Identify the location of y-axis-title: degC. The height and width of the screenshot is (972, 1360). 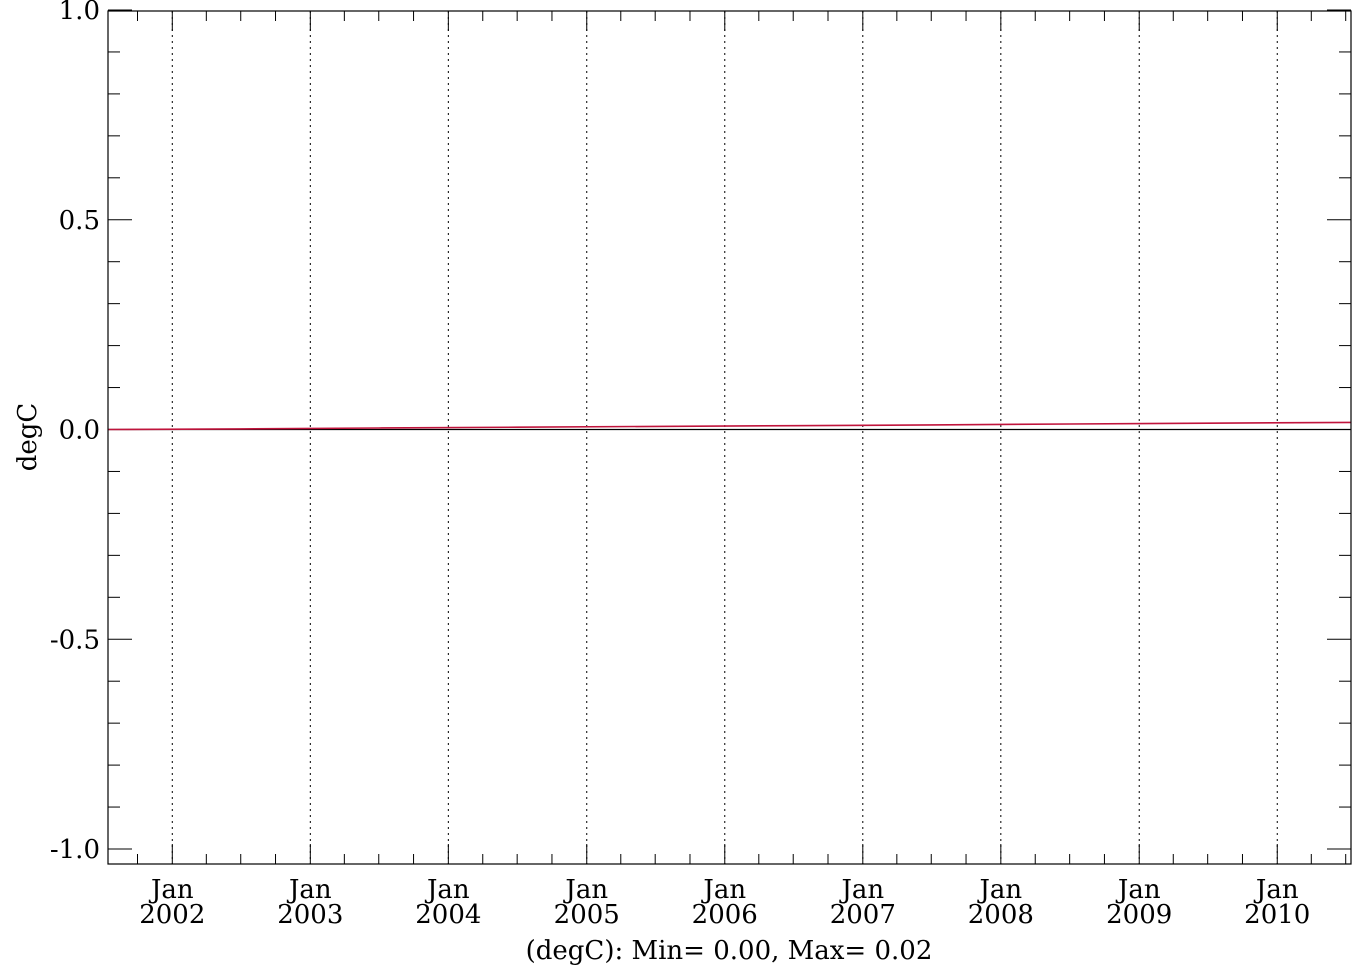
(28, 437).